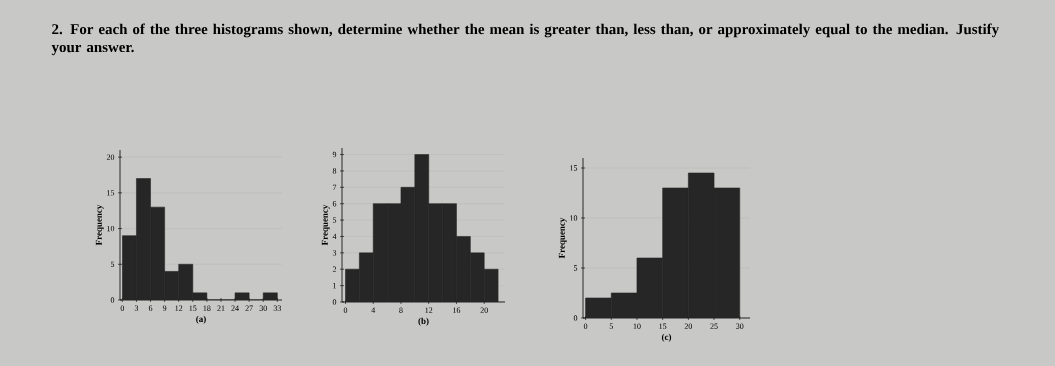  I want to click on x-axis-title: (b), so click(423, 321).